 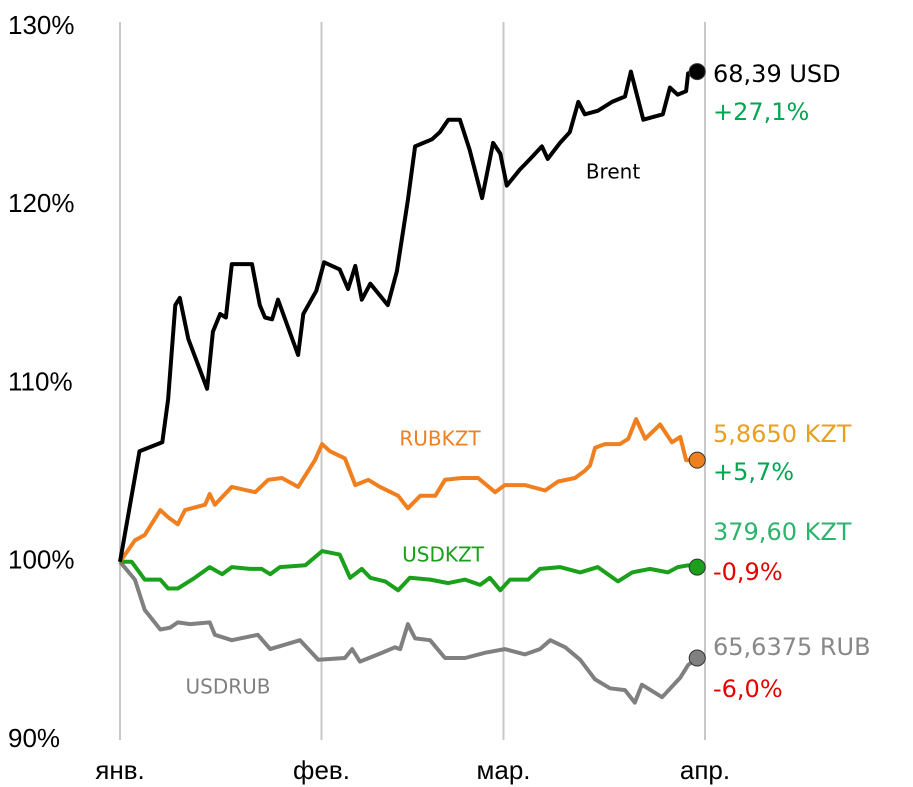 What do you see at coordinates (777, 74) in the screenshot?
I see `end-value-label: 68,39 USD` at bounding box center [777, 74].